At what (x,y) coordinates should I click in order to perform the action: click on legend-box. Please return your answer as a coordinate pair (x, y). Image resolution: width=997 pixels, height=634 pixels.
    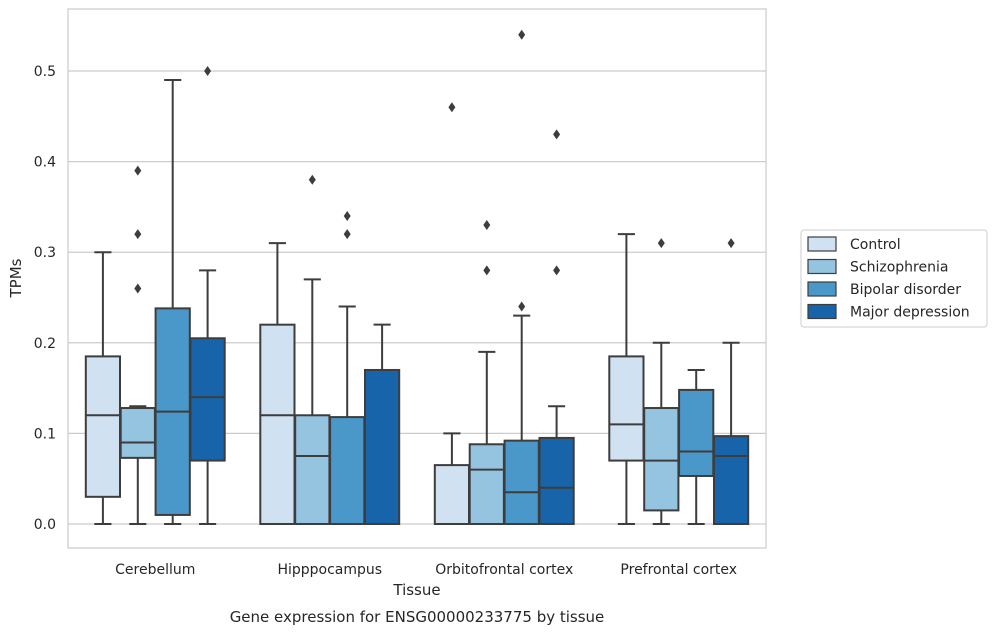
    Looking at the image, I should click on (894, 278).